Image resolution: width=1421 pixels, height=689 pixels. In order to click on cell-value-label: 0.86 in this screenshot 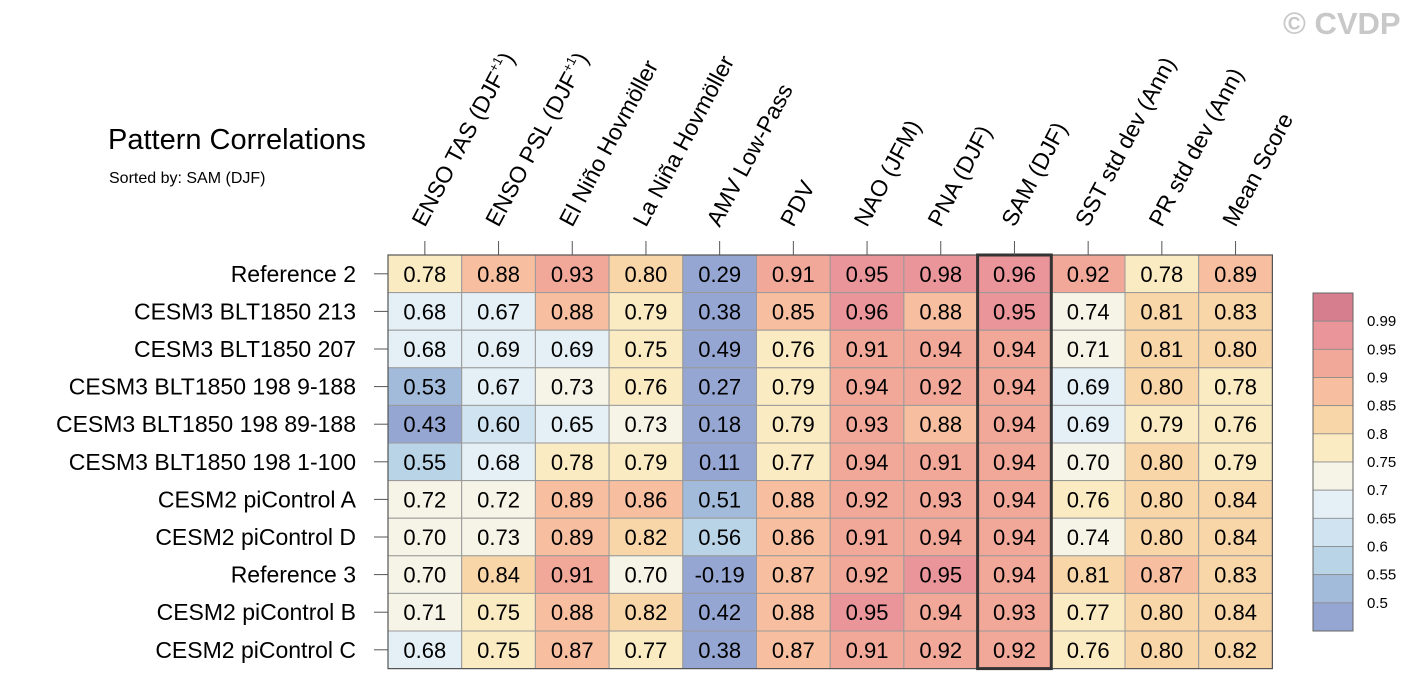, I will do `click(646, 499)`.